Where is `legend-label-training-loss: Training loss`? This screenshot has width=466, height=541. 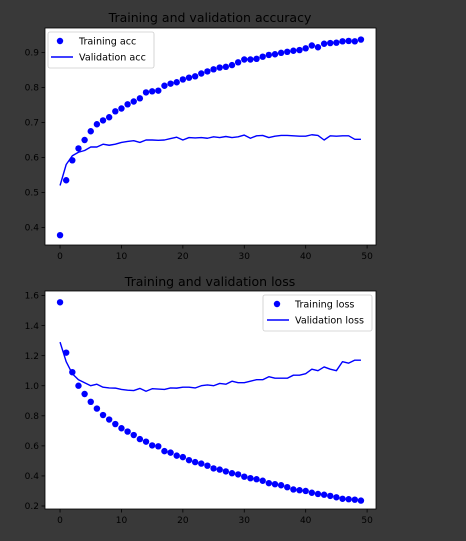
legend-label-training-loss: Training loss is located at coordinates (324, 305).